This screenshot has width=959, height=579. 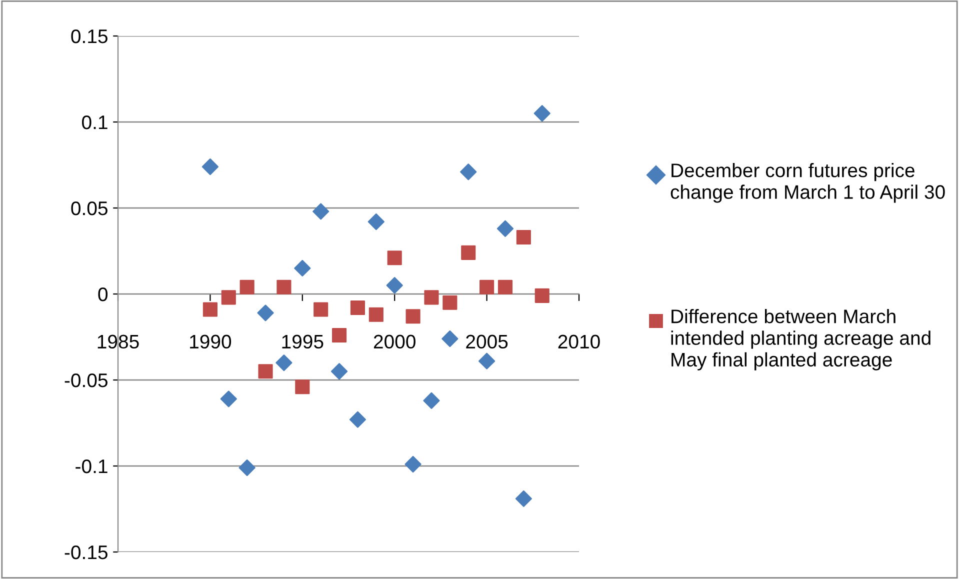 What do you see at coordinates (800, 339) in the screenshot?
I see `legend-label: Difference between March intended planting acreage and May final planted acreage` at bounding box center [800, 339].